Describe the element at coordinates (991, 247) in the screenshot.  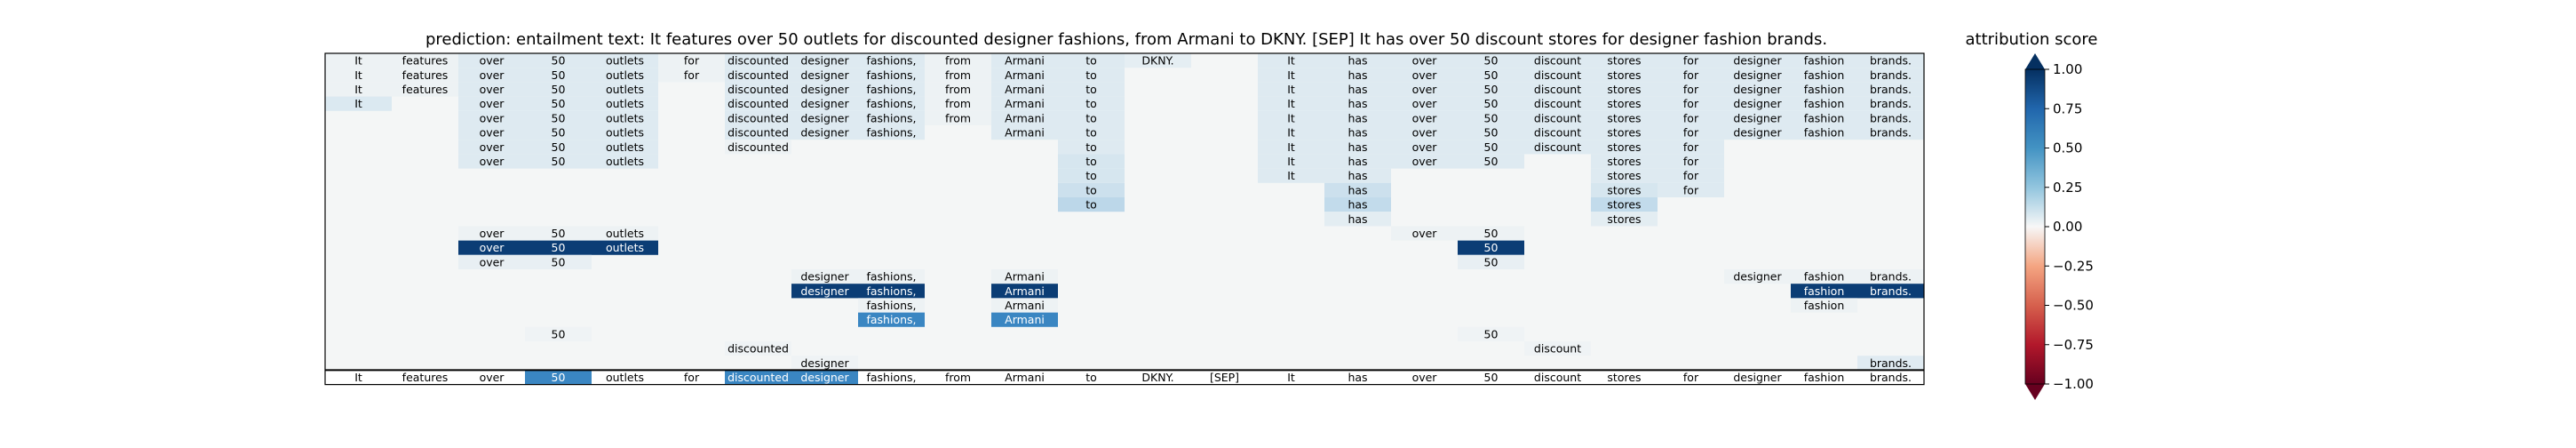
I see `heatmap-row: over 50 outlets 50` at that location.